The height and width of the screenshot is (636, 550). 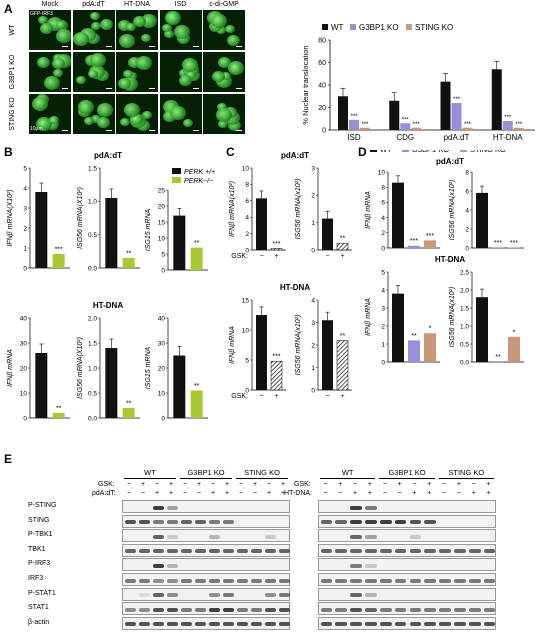 I want to click on micro-col-label: c-di-GMP, so click(x=224, y=4).